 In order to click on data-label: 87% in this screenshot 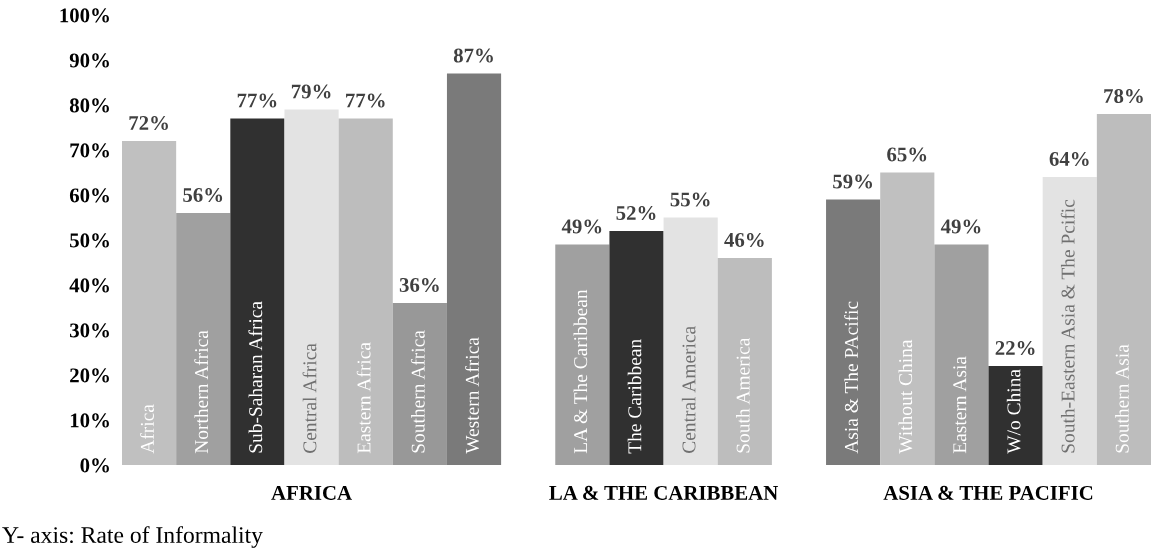, I will do `click(473, 55)`.